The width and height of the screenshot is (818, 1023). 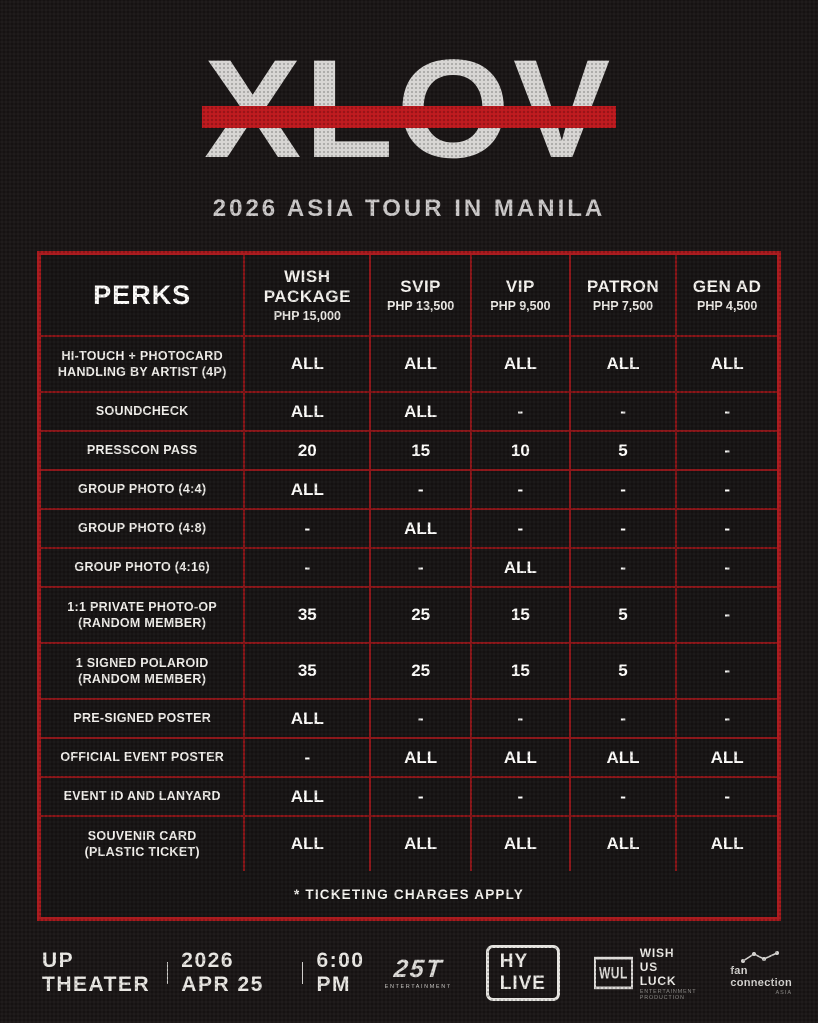 I want to click on table-row: EVENT ID AND LANYARD ALL - - - -, so click(x=409, y=795).